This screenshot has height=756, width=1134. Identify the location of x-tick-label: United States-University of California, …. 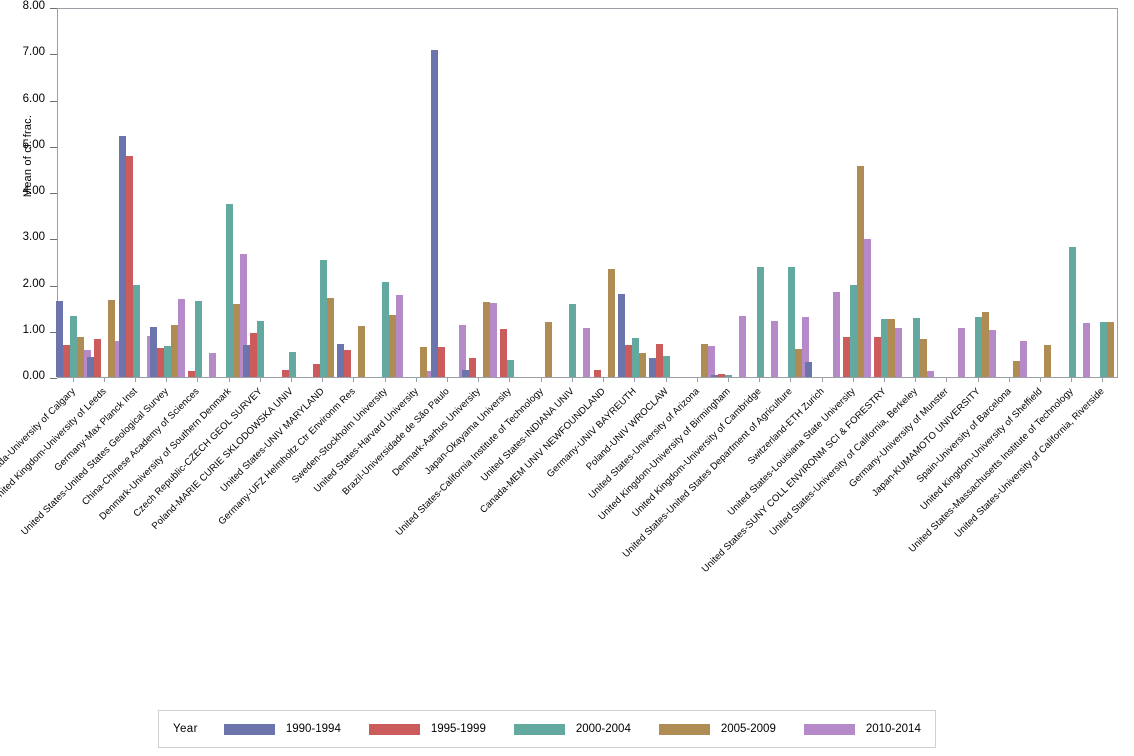
(1030, 463).